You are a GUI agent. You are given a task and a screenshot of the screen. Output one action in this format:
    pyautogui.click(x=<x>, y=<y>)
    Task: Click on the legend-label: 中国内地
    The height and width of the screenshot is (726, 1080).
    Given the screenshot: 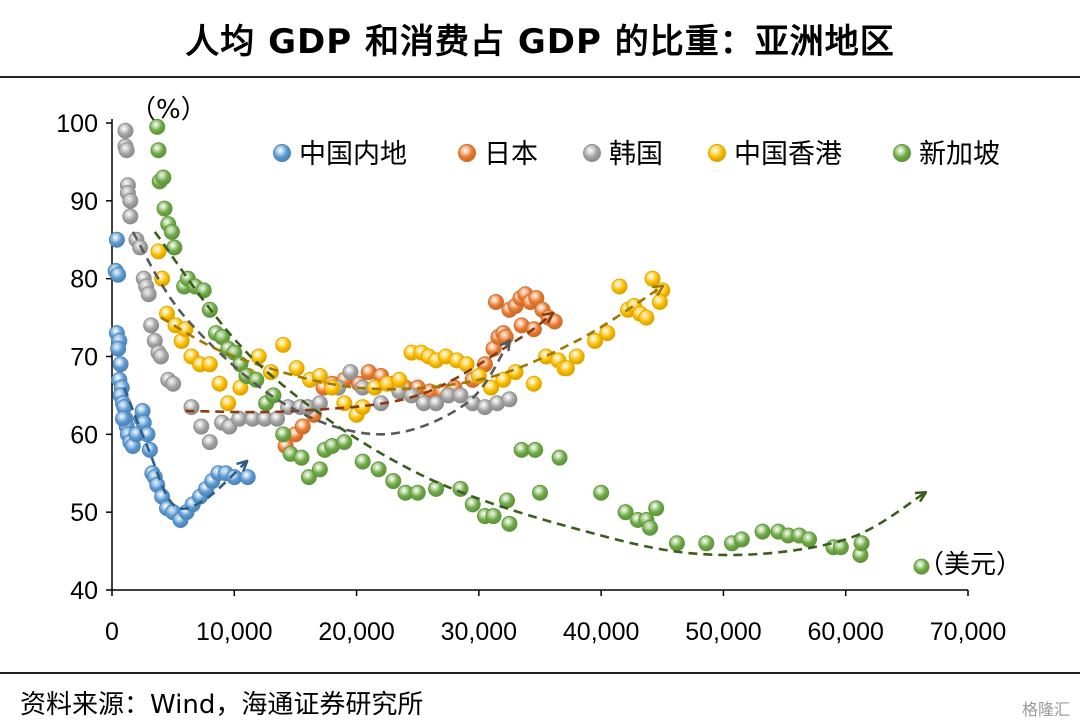 What is the action you would take?
    pyautogui.click(x=353, y=154)
    